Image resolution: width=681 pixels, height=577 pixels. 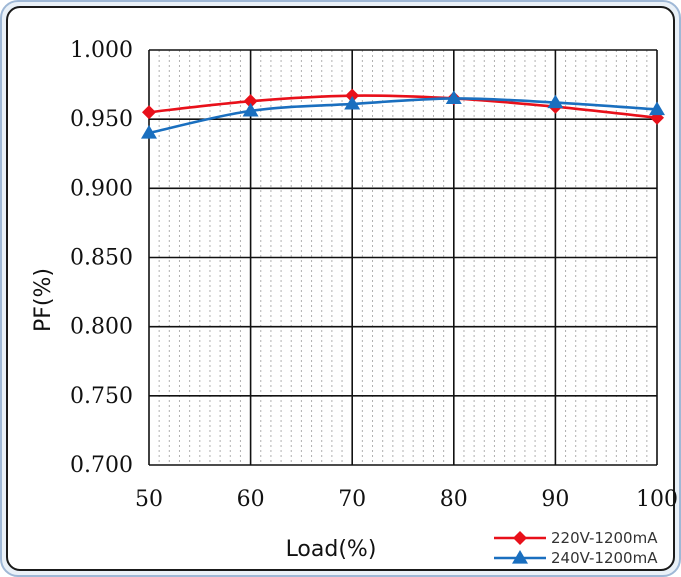 What do you see at coordinates (101, 188) in the screenshot?
I see `y-tick-label: 0.900` at bounding box center [101, 188].